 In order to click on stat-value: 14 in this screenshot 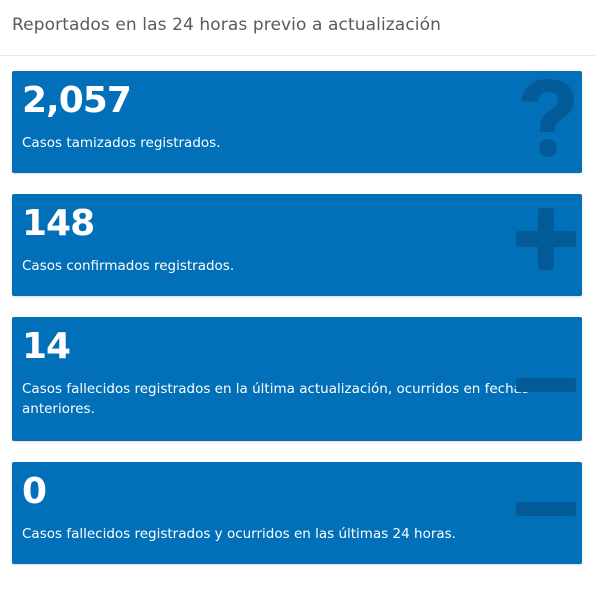, I will do `click(46, 346)`.